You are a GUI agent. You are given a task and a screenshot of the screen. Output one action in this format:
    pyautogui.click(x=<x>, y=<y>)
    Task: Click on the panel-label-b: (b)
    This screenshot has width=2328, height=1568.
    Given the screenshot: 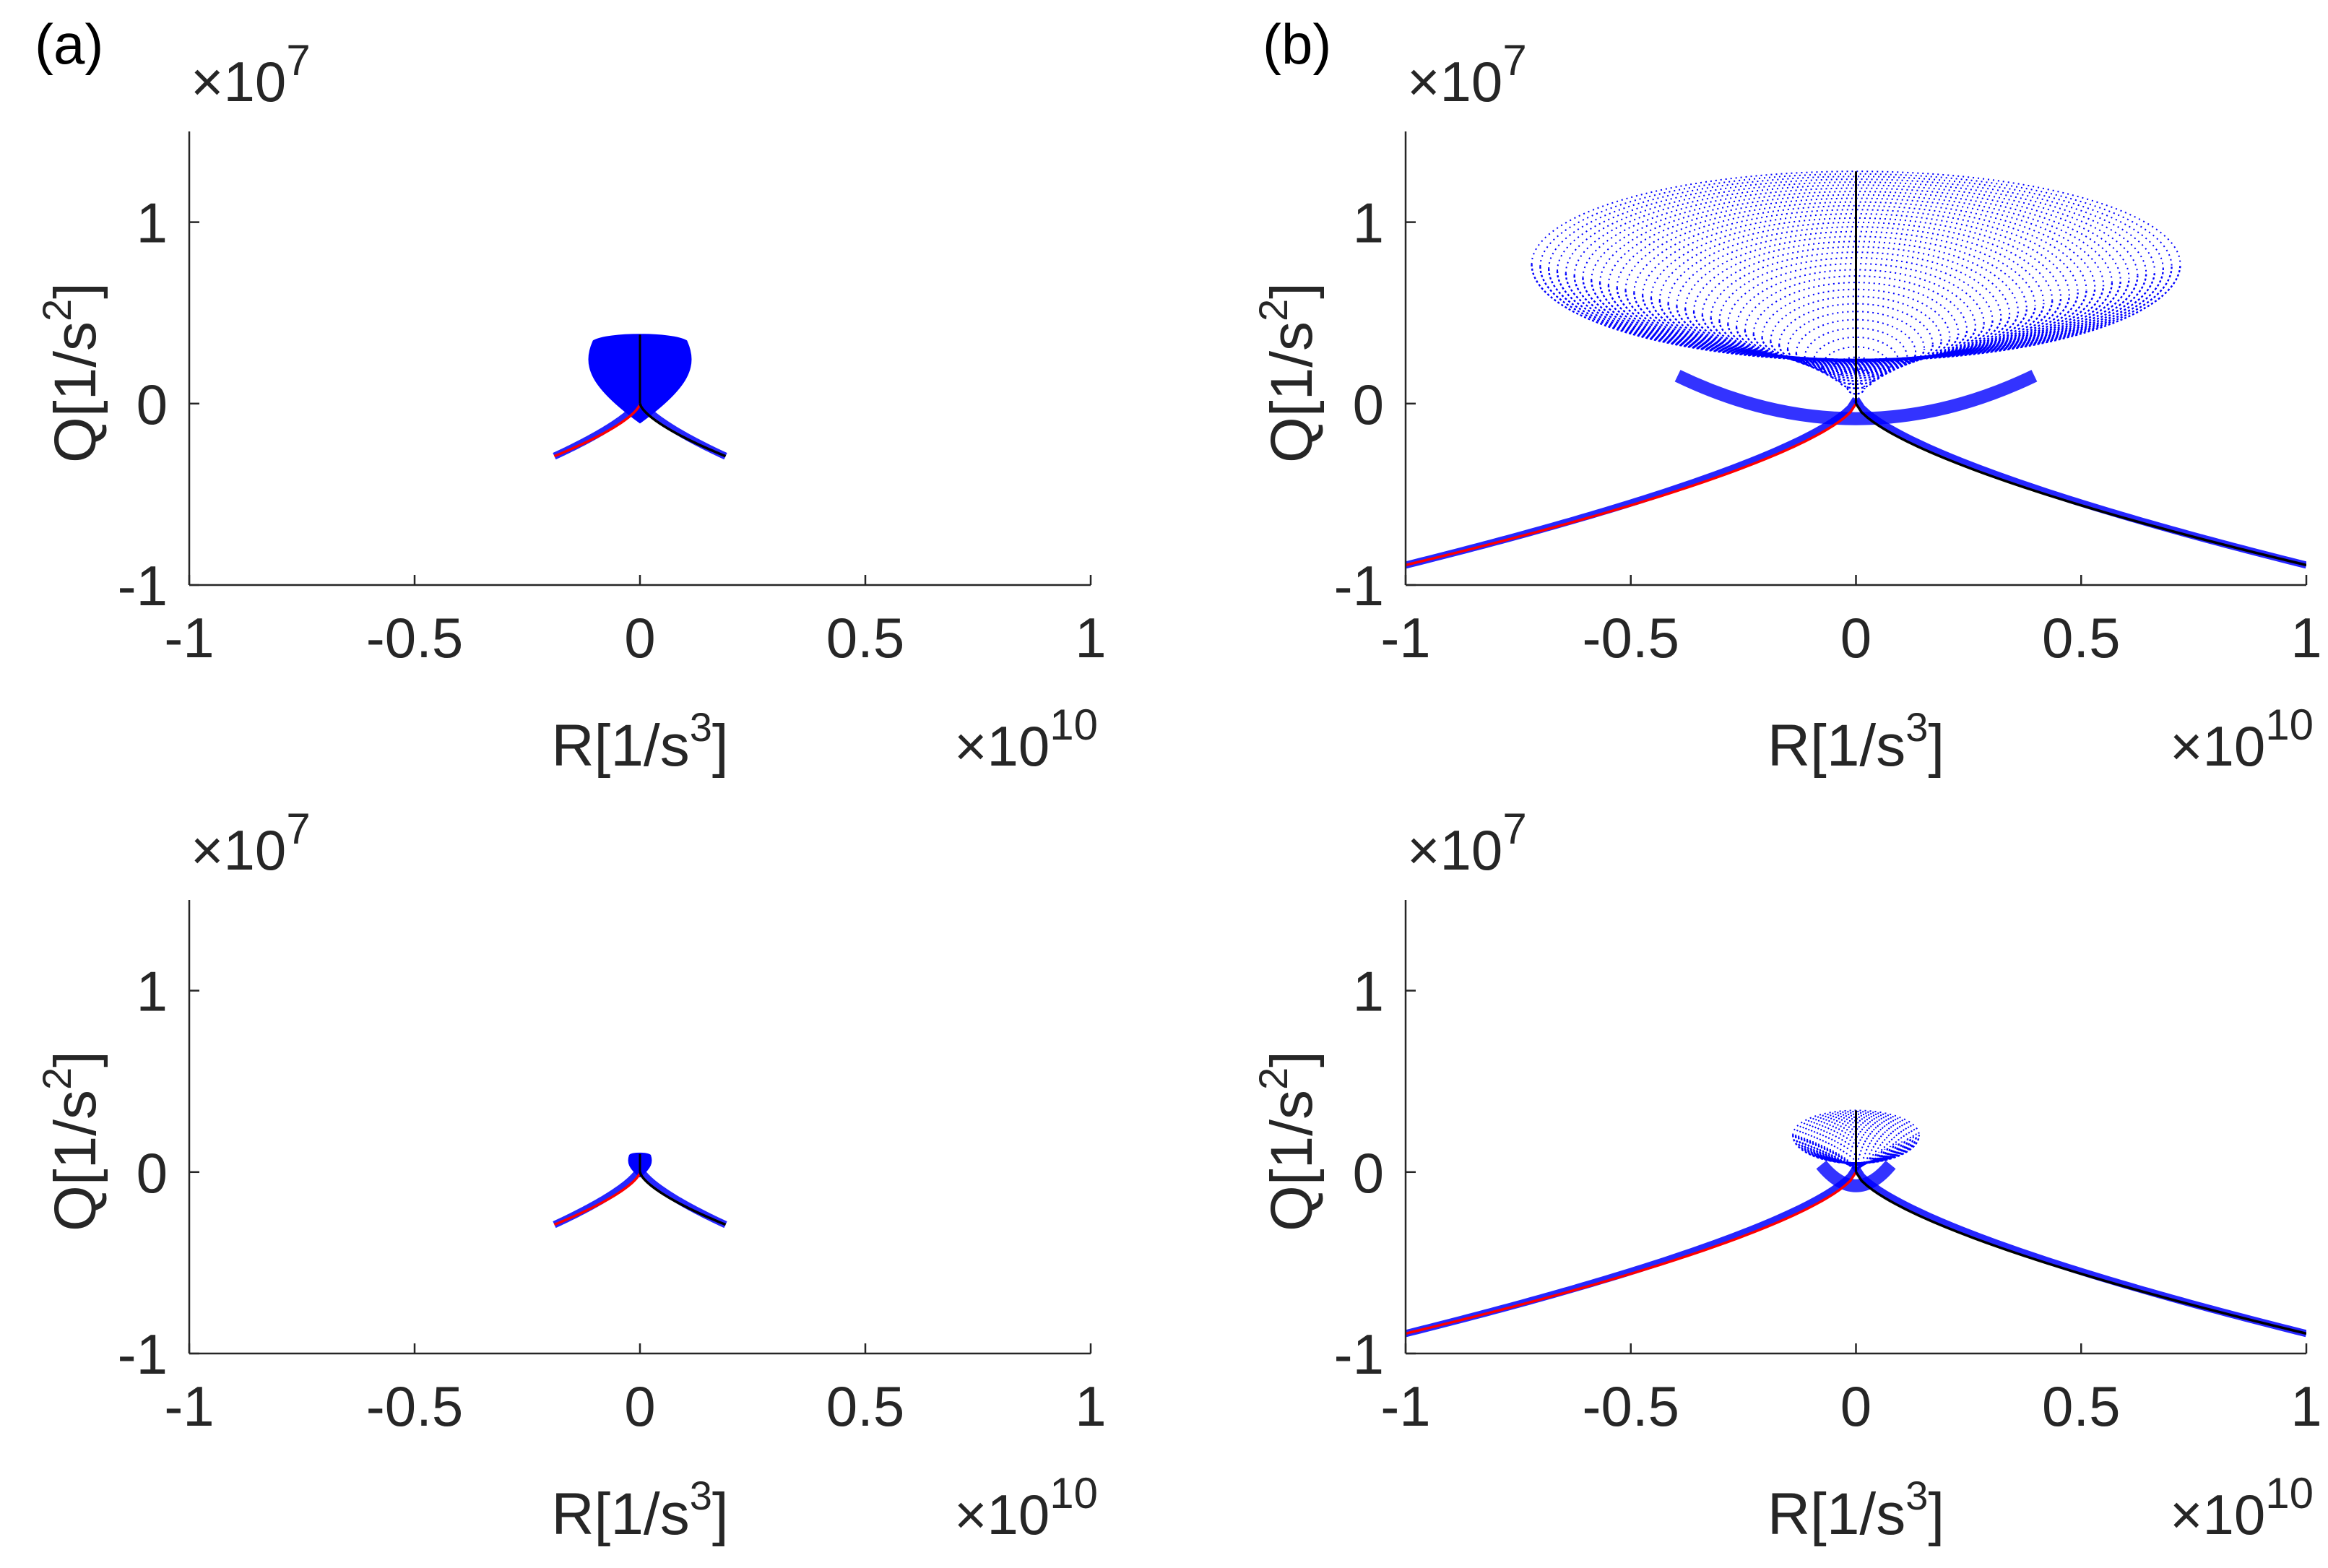 What is the action you would take?
    pyautogui.click(x=1297, y=44)
    